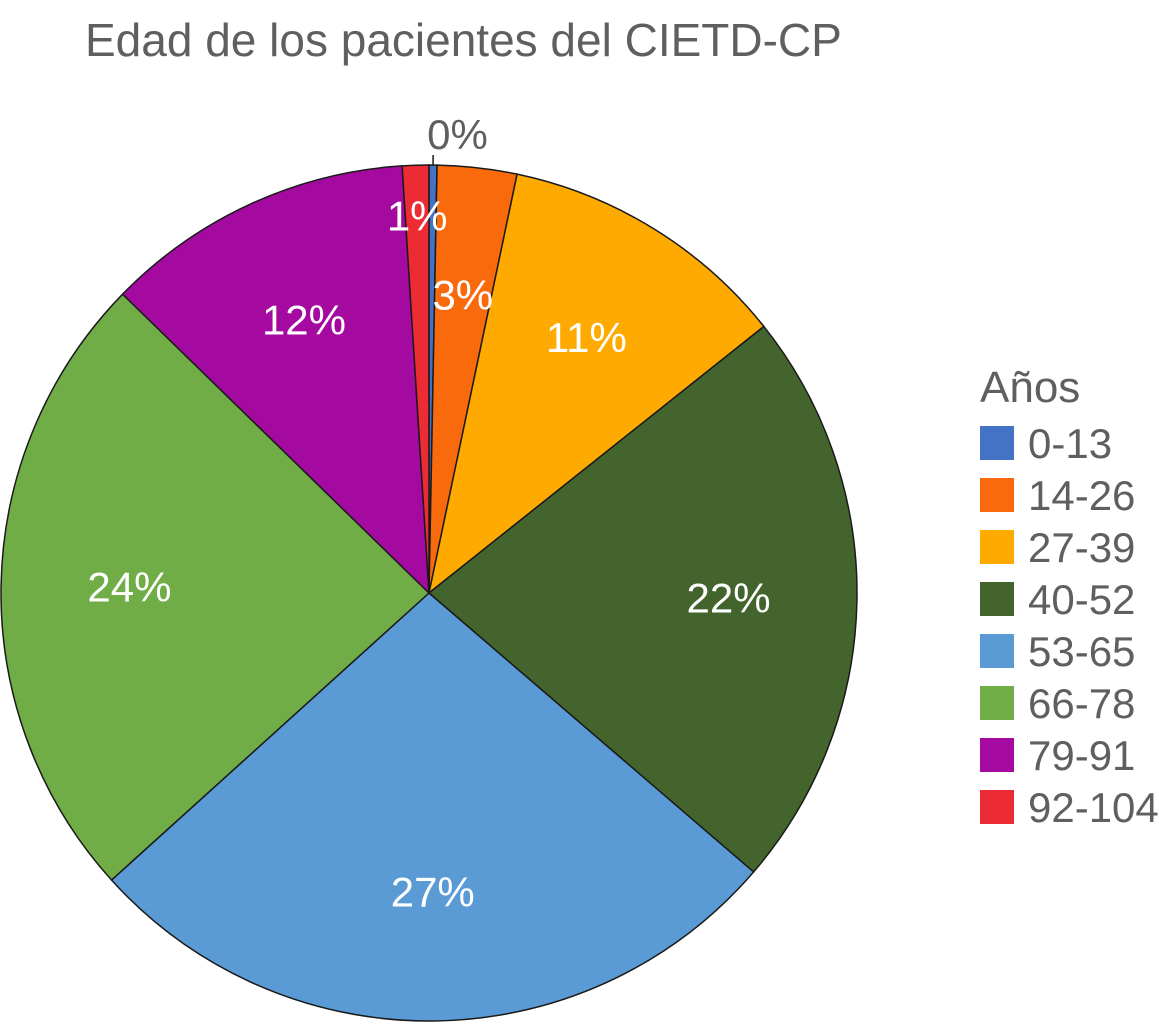 The height and width of the screenshot is (1024, 1159). Describe the element at coordinates (462, 294) in the screenshot. I see `slice-label-14-26: 3%` at that location.